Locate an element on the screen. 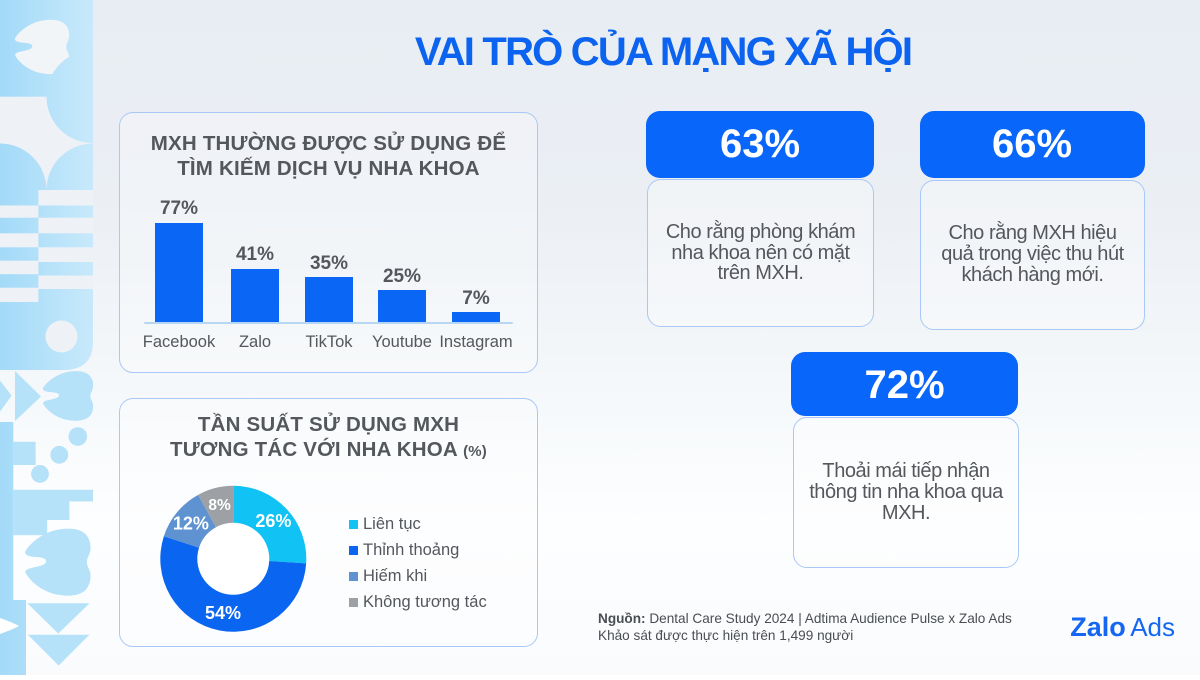  svg-text: 8% is located at coordinates (219, 505).